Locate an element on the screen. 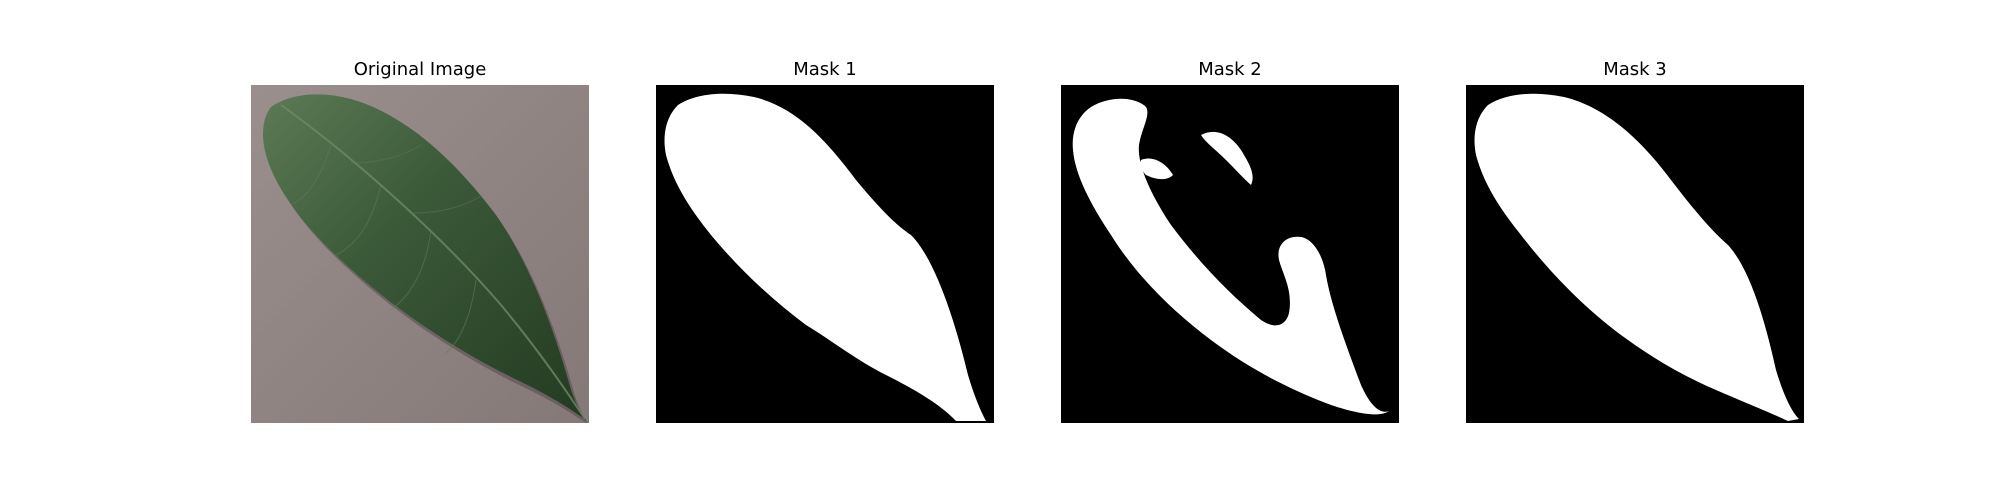  mask-1-image is located at coordinates (825, 254).